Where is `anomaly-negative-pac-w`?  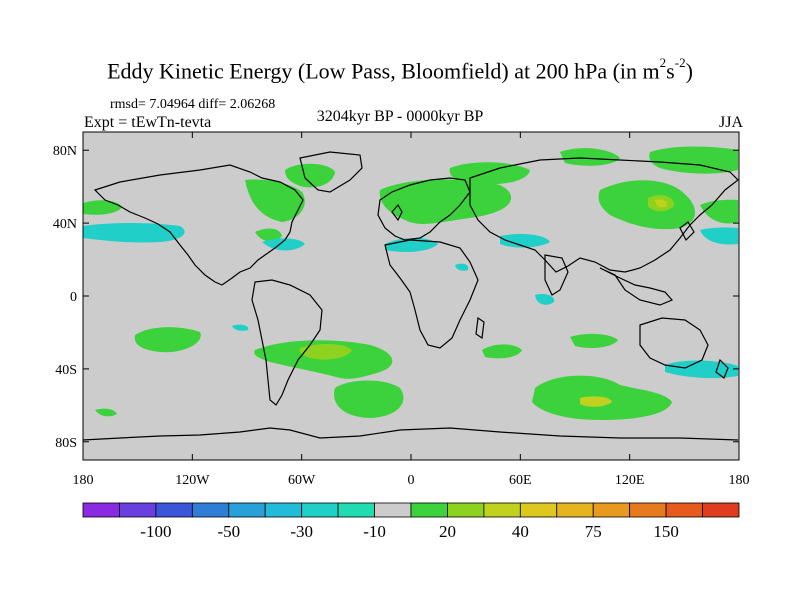
anomaly-negative-pac-w is located at coordinates (719, 236).